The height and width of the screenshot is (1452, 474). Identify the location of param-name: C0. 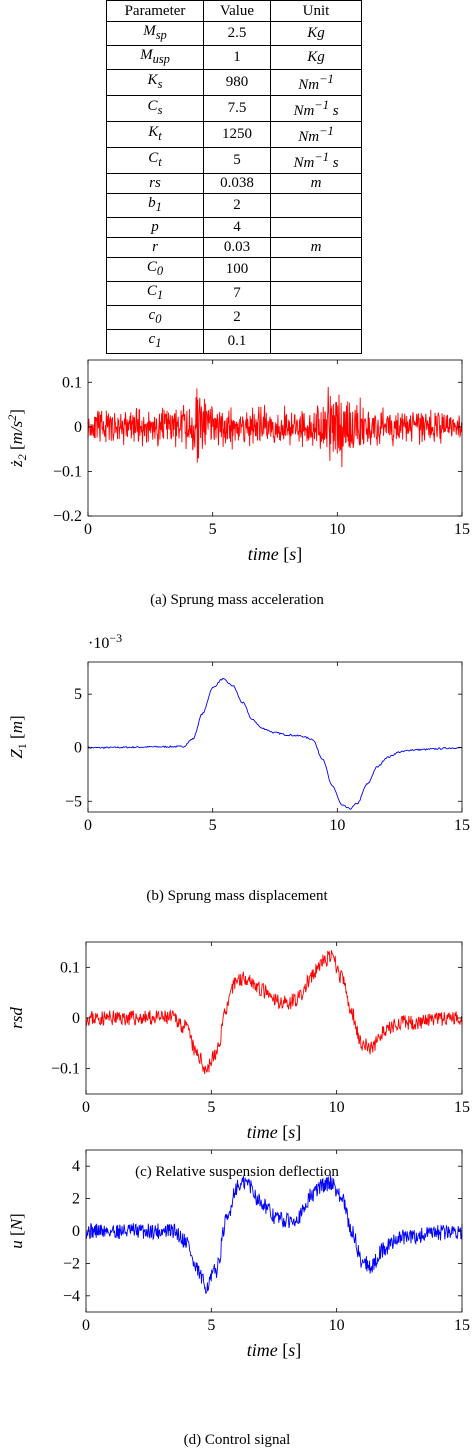
(155, 269).